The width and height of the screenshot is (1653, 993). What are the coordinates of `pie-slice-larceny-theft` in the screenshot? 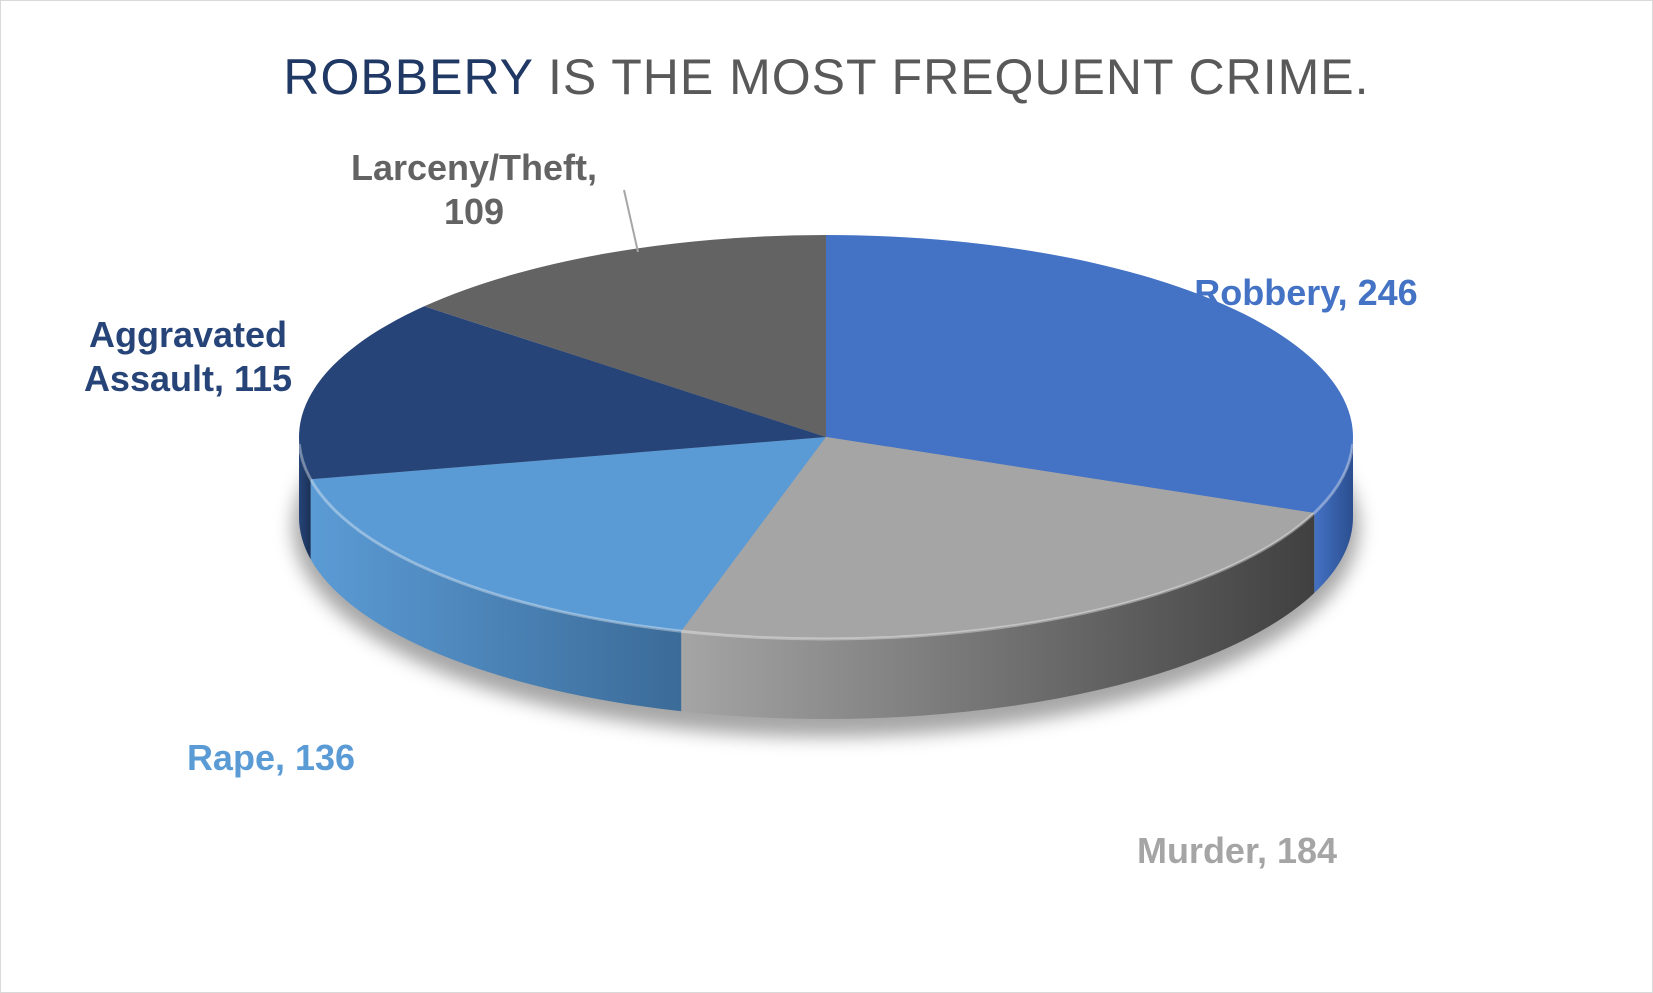 It's located at (625, 336).